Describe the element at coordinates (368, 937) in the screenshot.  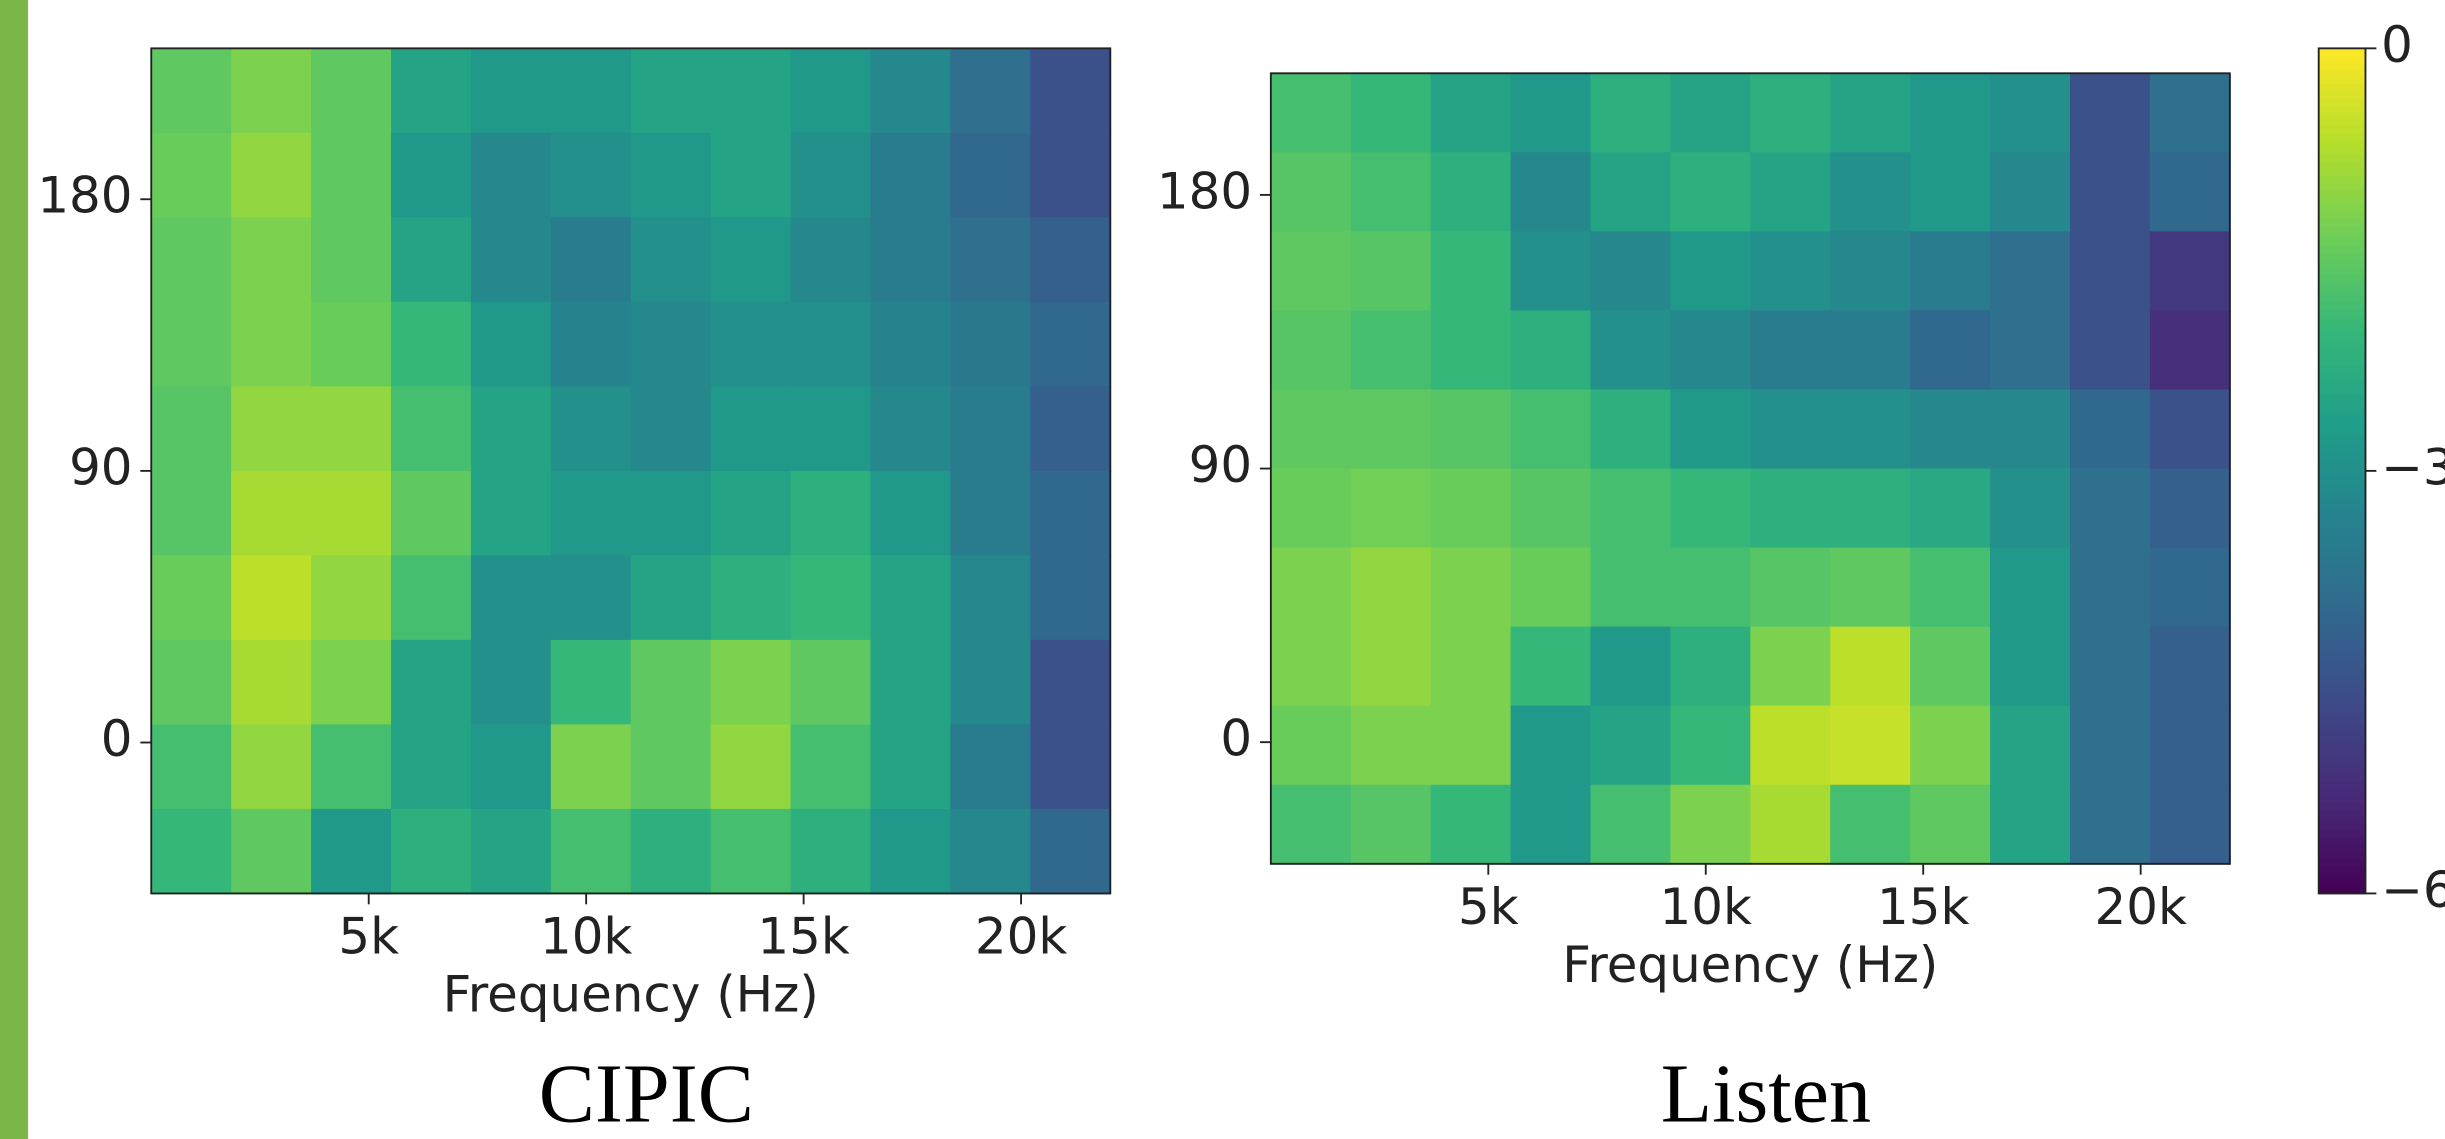
I see `x-tick-label: 5k` at that location.